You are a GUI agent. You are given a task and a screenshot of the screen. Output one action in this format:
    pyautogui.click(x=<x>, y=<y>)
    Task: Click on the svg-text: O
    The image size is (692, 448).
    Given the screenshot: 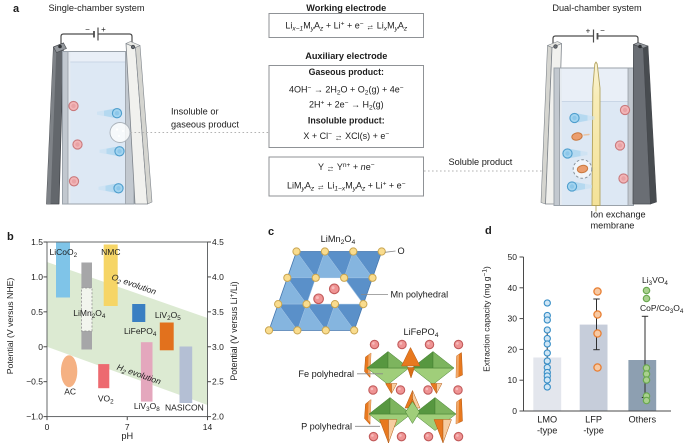 What is the action you would take?
    pyautogui.click(x=401, y=251)
    